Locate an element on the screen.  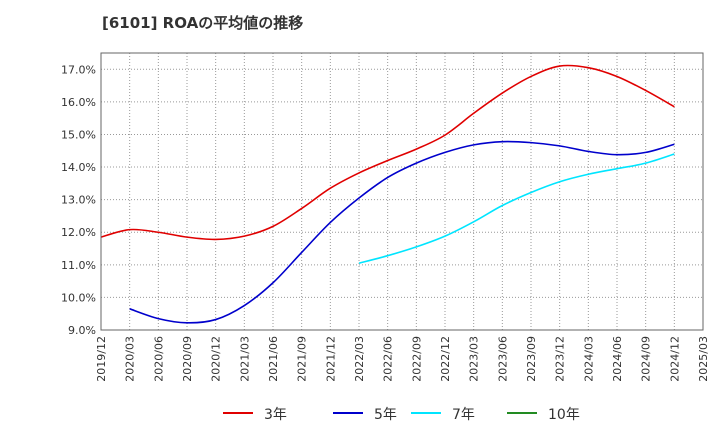
legend-item-1: 5年 is located at coordinates (365, 415).